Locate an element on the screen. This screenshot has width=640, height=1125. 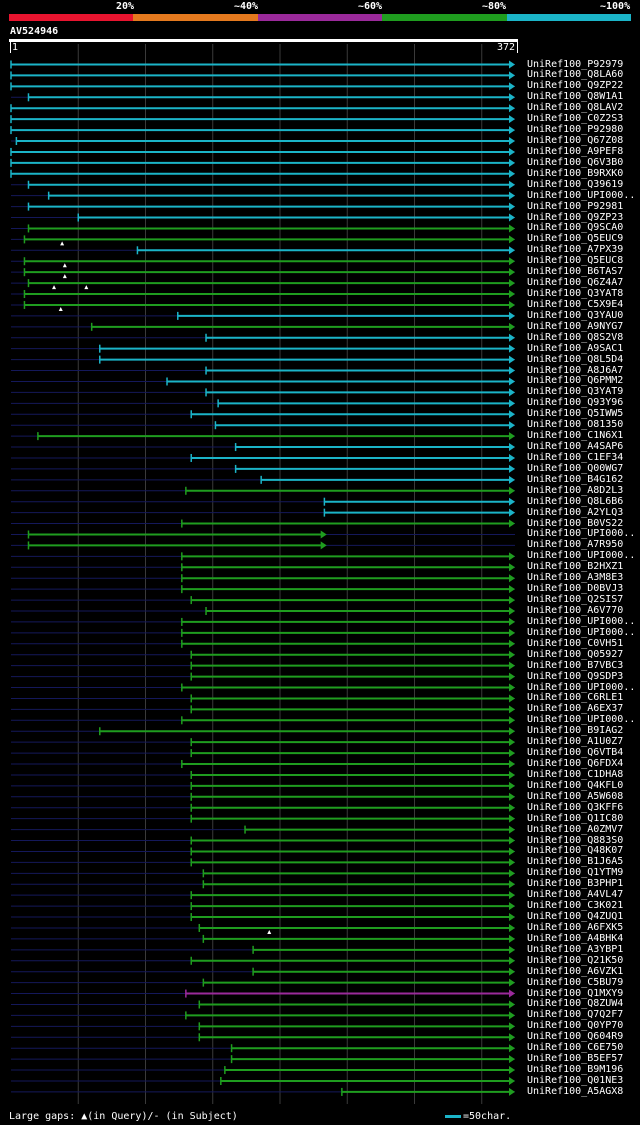
hit-label: UniRef100_A5AGX8 is located at coordinates (575, 1091).